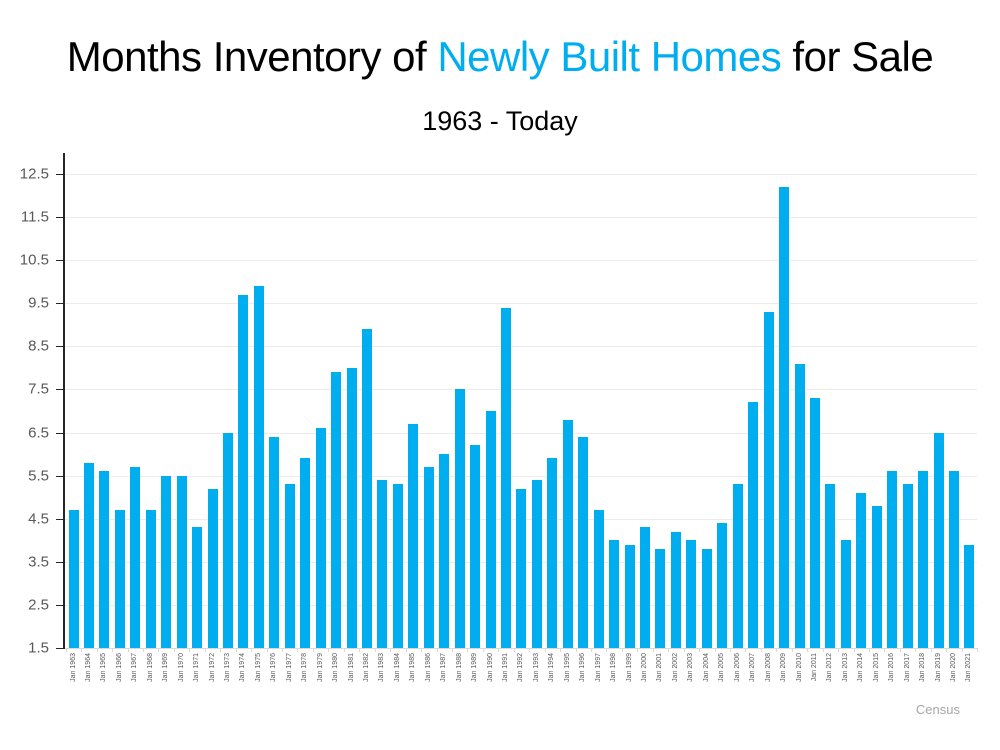  I want to click on x-tick-label: Jan 2003, so click(691, 667).